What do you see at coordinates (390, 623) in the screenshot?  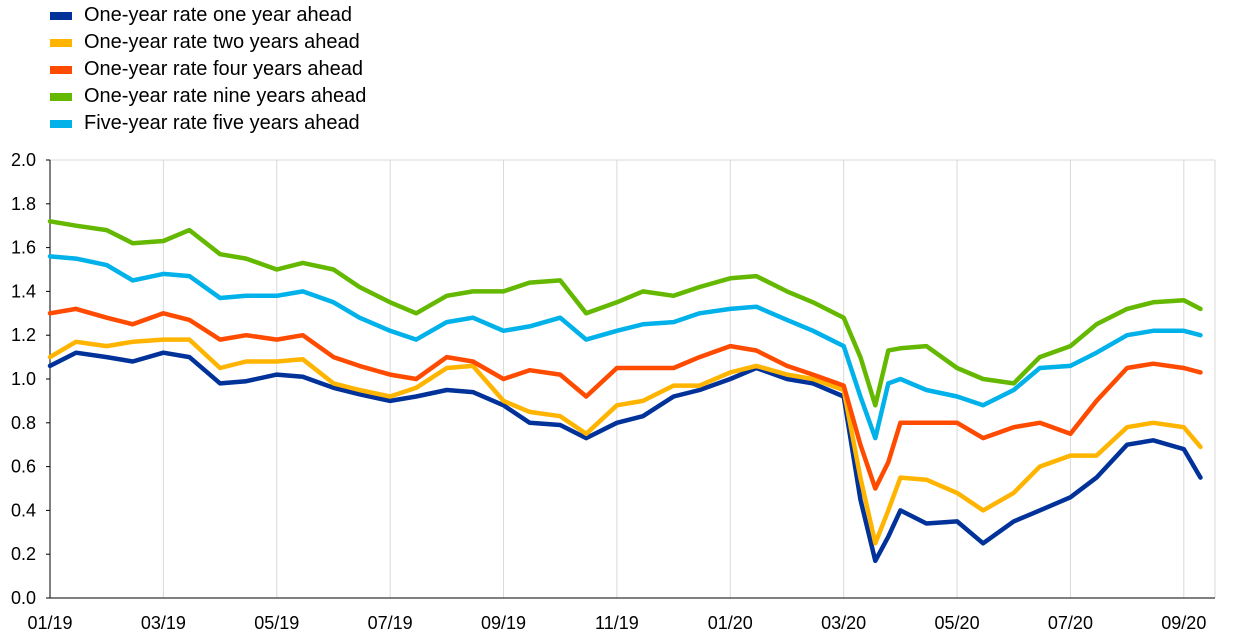 I see `x-tick-label: 07/19` at bounding box center [390, 623].